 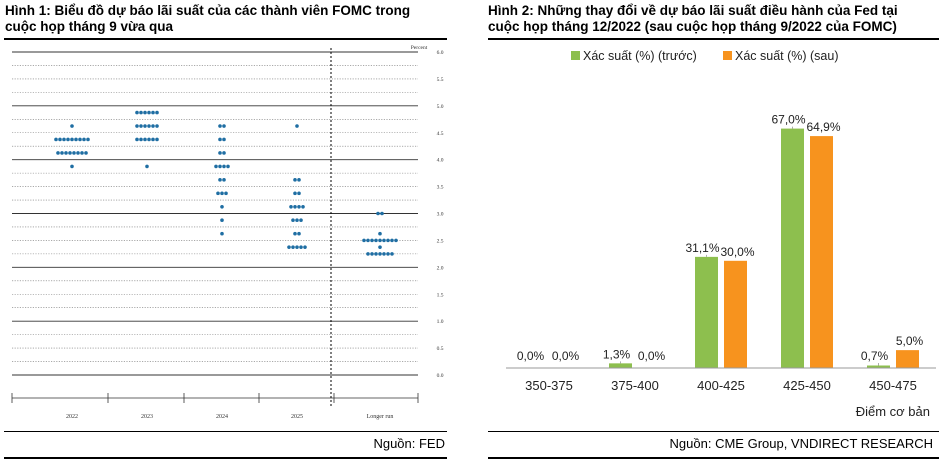 I want to click on data-label: 31,1%, so click(x=702, y=248).